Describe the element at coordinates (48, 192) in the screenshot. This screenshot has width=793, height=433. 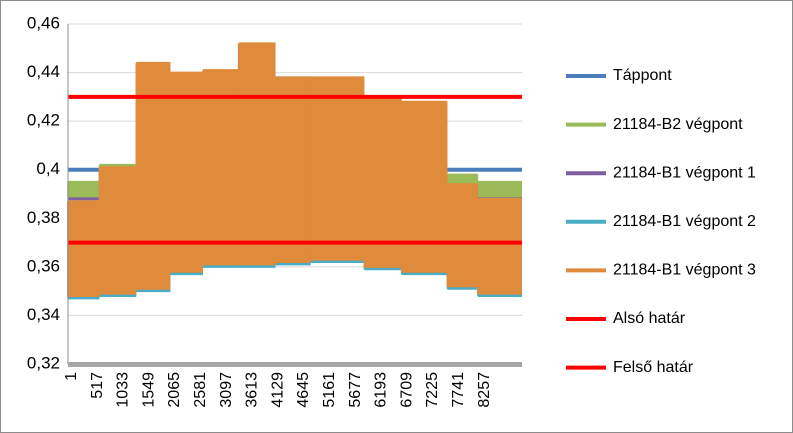
I see `y-axis: 0,32 0,34 0,36 0,38 0,4 0,42 0,44 0,46` at that location.